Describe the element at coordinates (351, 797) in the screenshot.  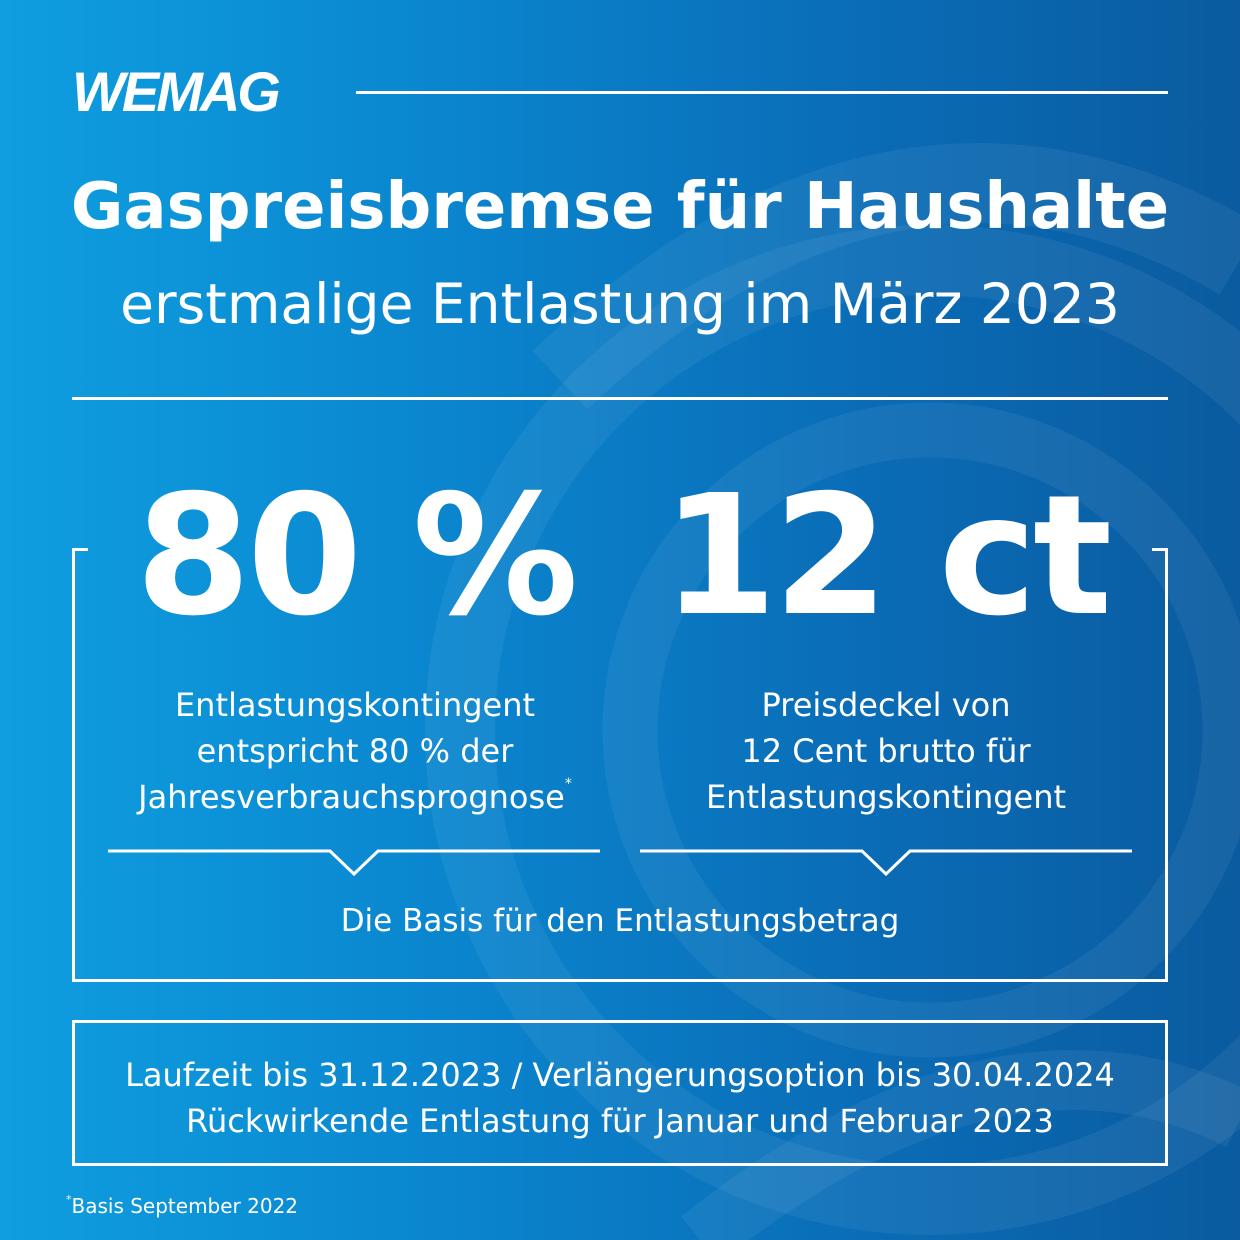
I see `description-line: Jahresverbrauchsprognose` at that location.